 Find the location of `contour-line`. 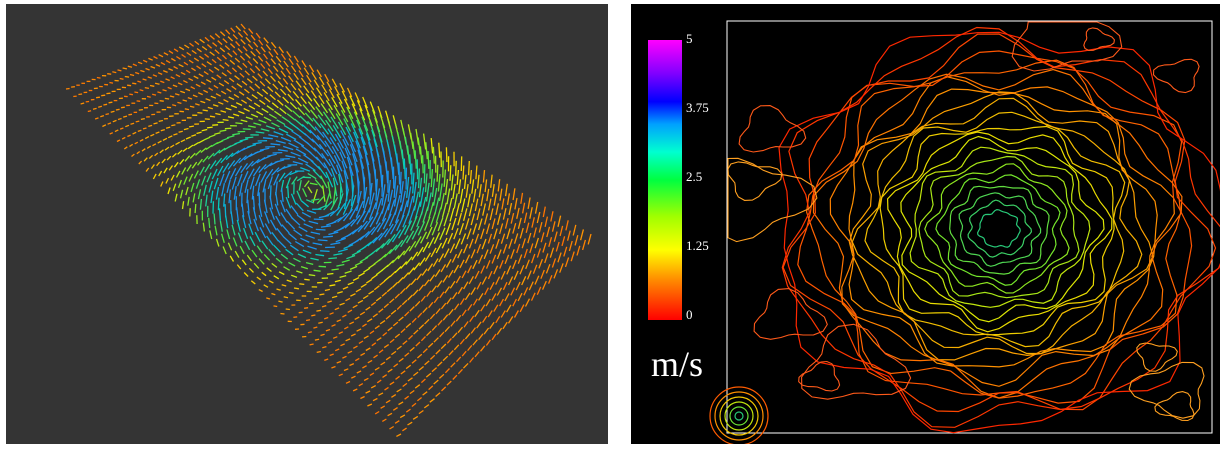

contour-line is located at coordinates (856, 361).